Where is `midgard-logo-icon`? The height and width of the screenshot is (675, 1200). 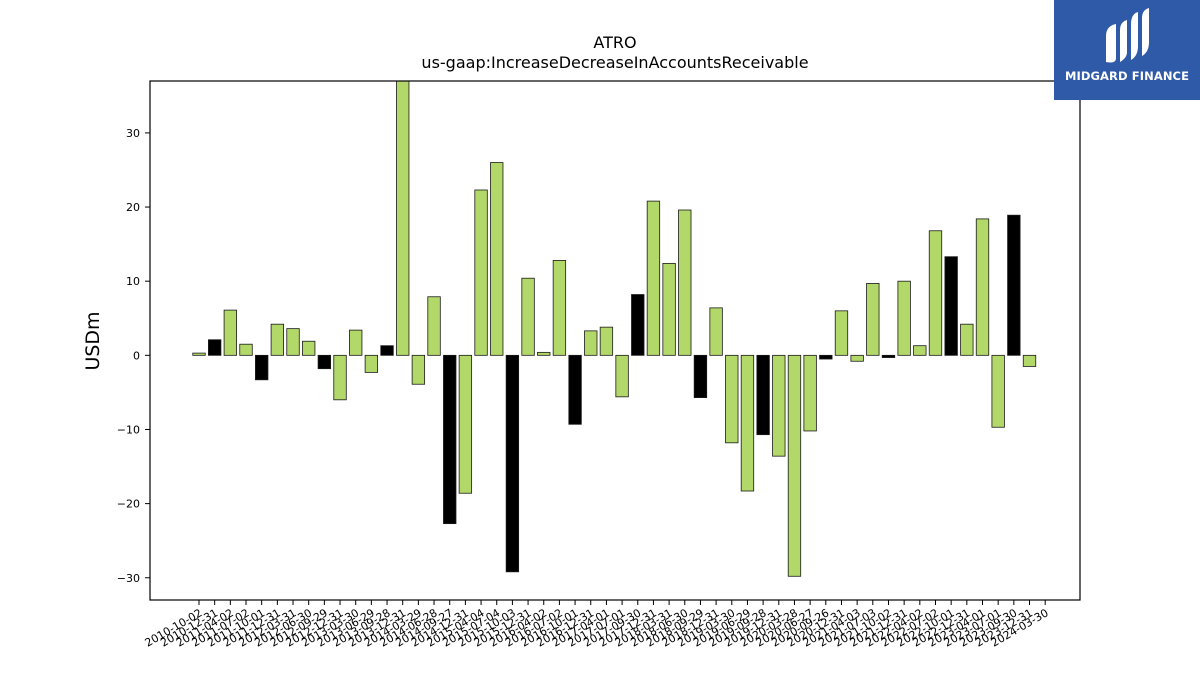
midgard-logo-icon is located at coordinates (1127, 35).